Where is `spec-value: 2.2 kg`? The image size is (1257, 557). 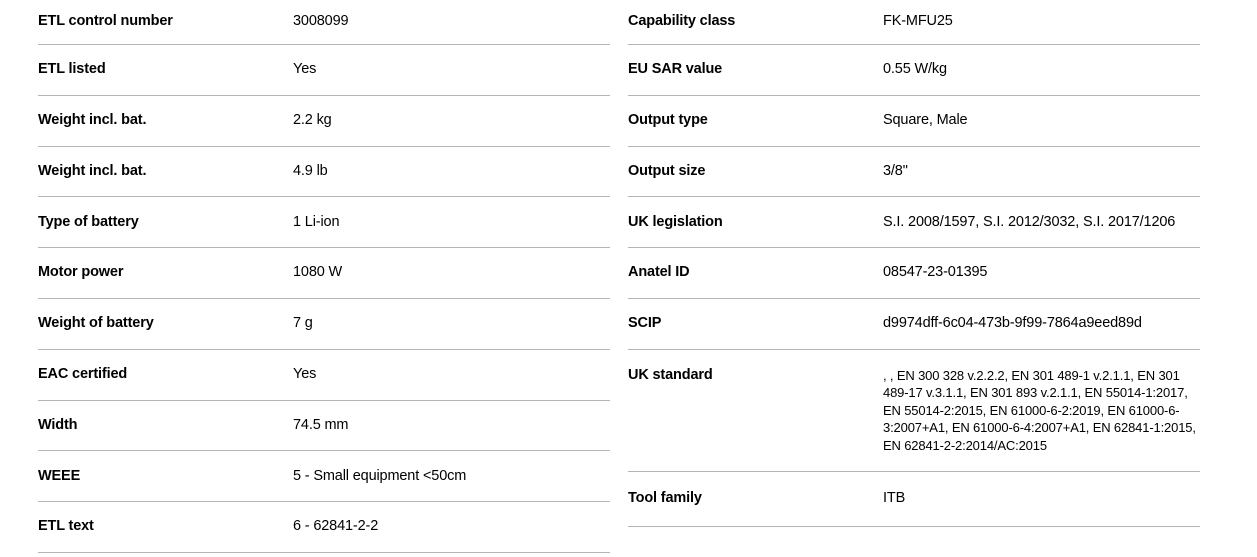
spec-value: 2.2 kg is located at coordinates (312, 119).